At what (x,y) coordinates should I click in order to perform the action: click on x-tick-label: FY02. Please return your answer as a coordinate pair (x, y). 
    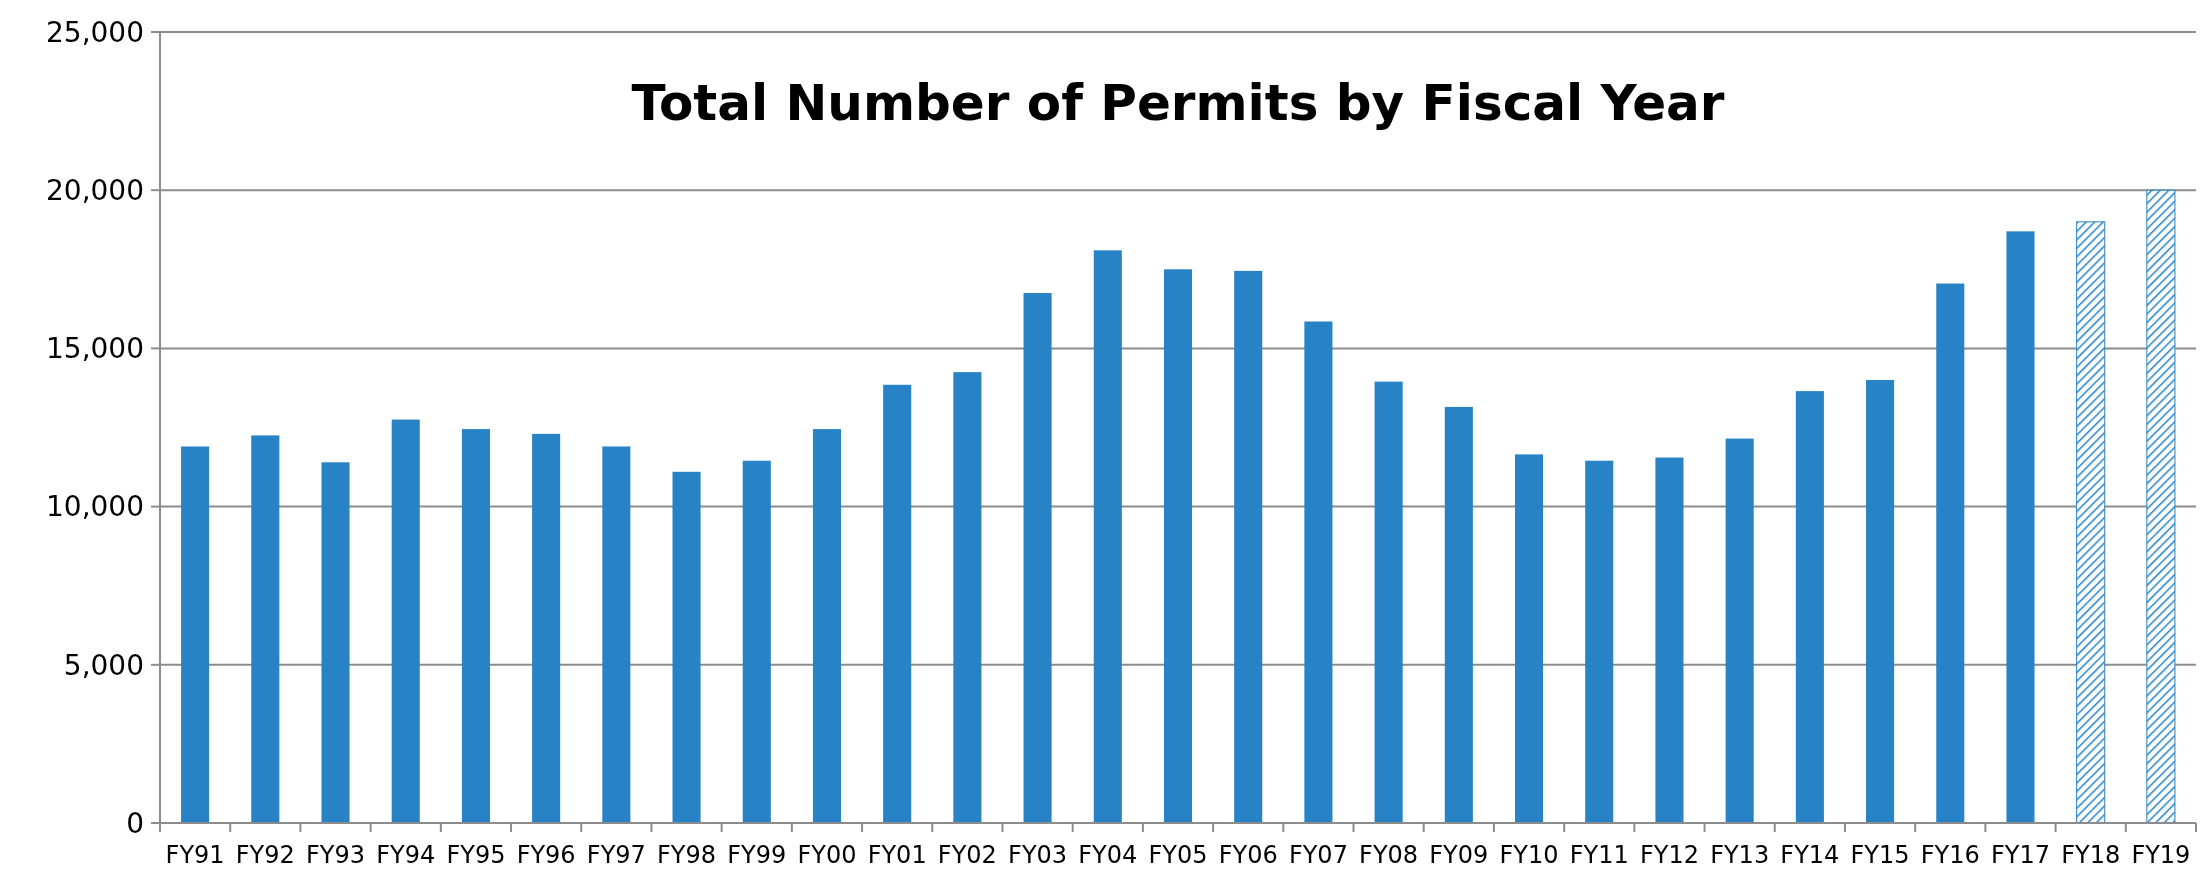
    Looking at the image, I should click on (967, 855).